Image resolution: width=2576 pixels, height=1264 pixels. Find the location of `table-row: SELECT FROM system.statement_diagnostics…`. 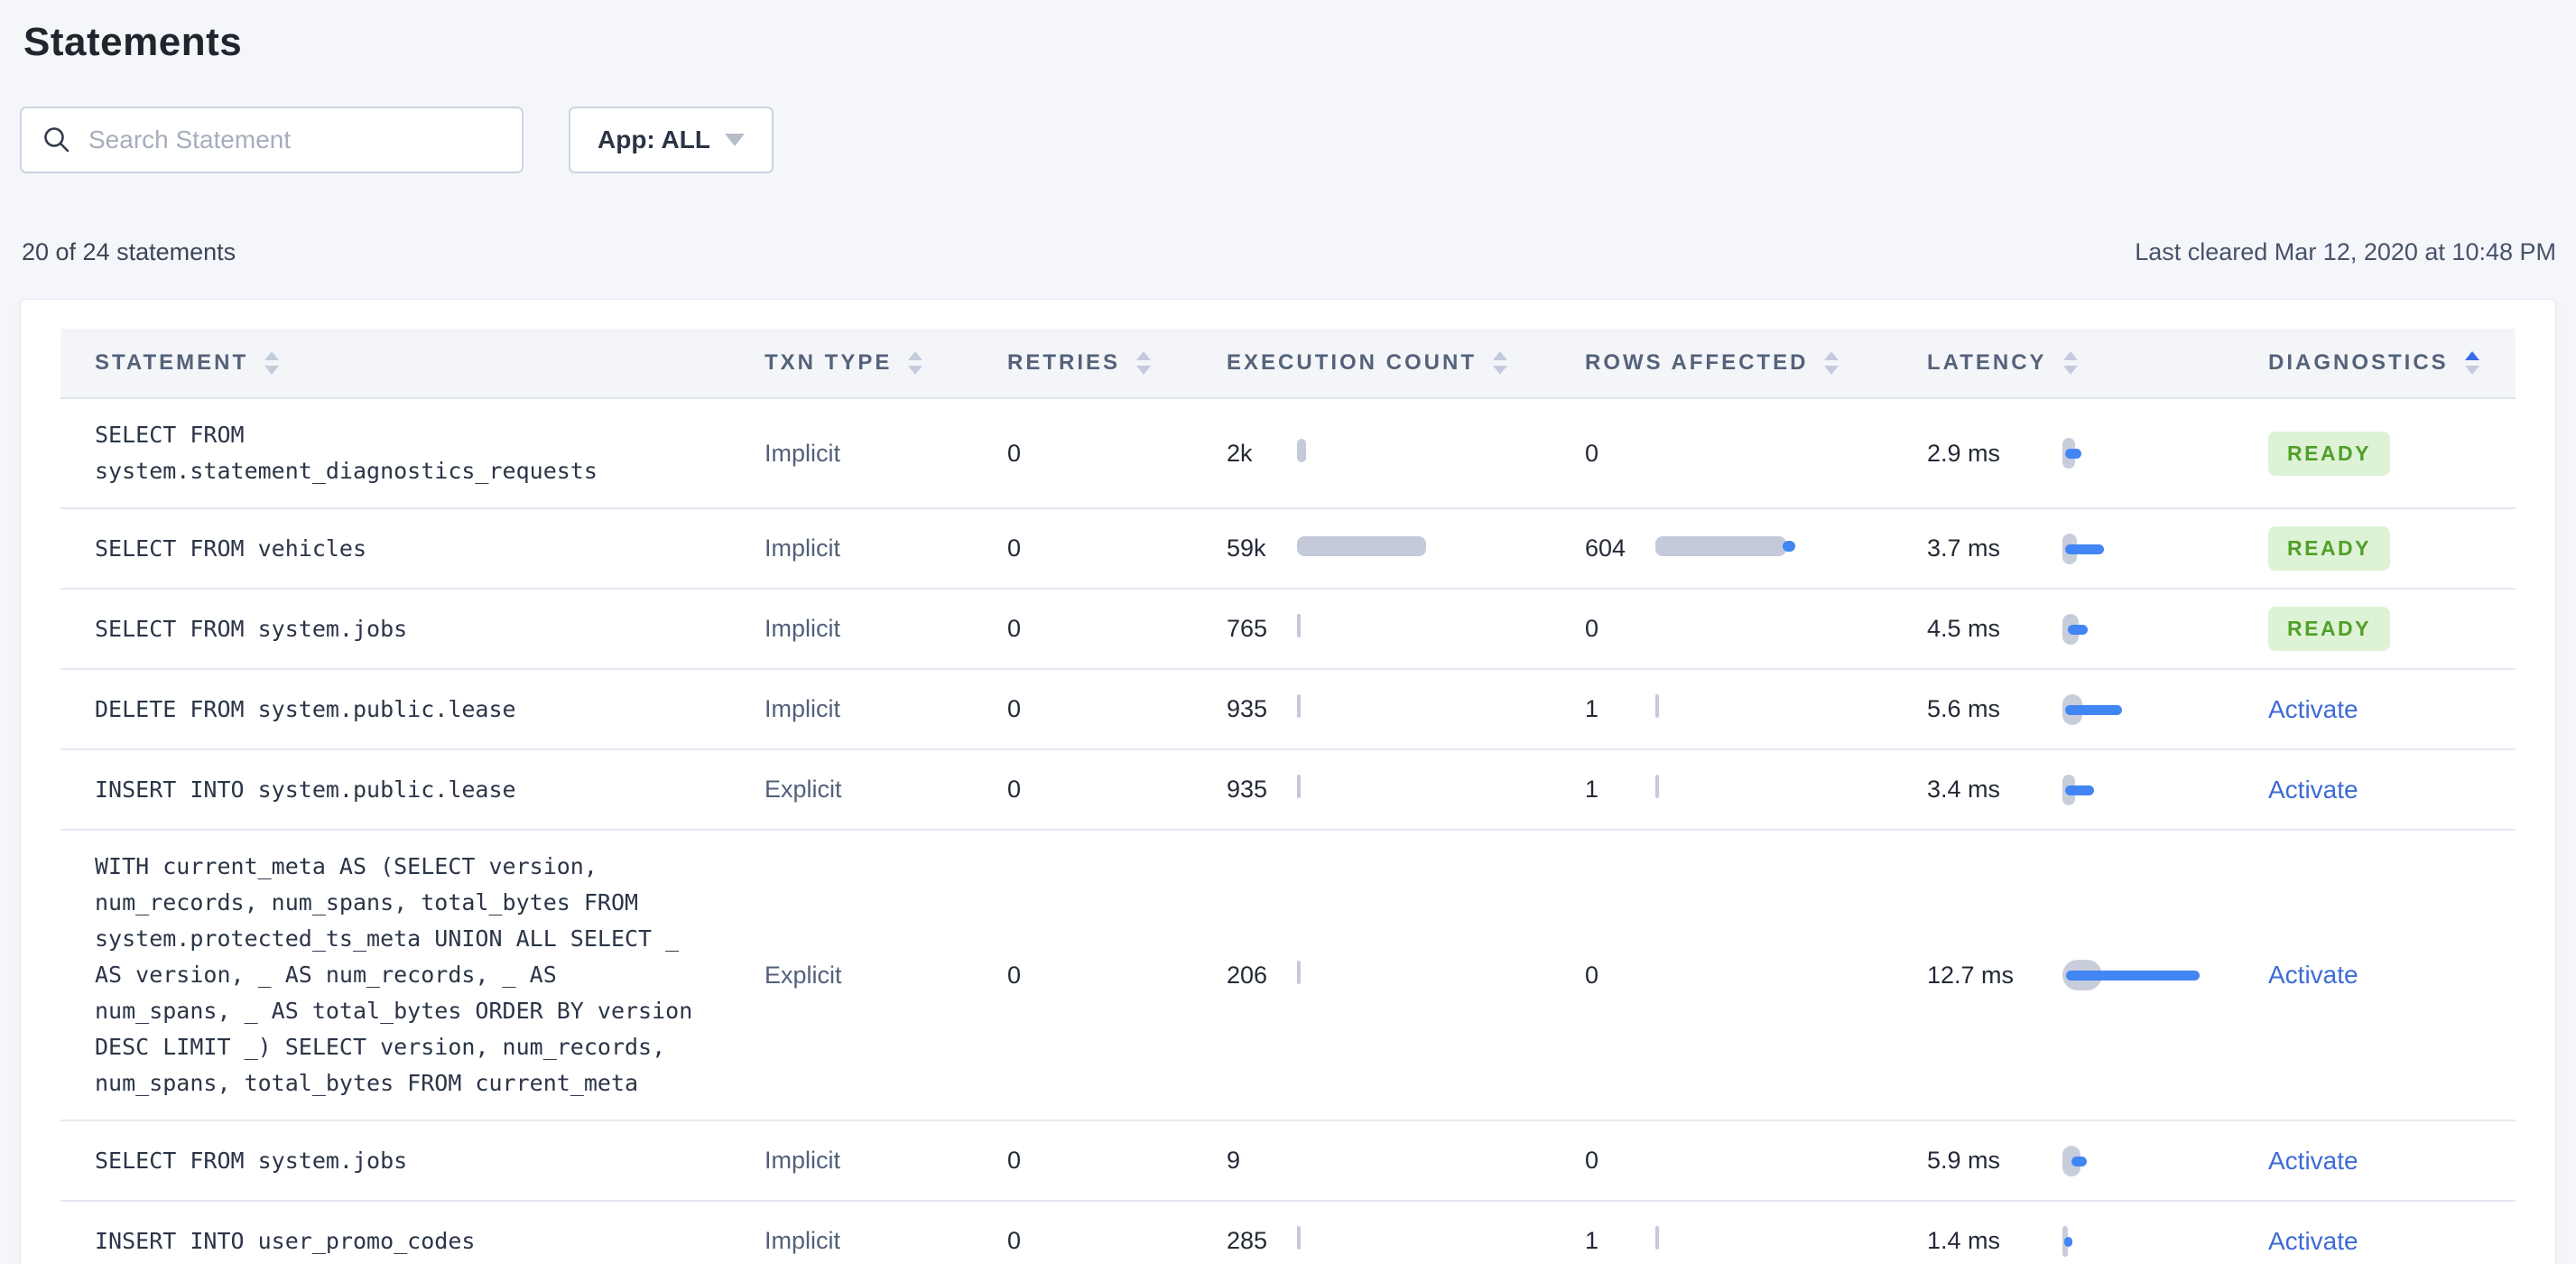

table-row: SELECT FROM system.statement_diagnostics… is located at coordinates (1288, 454).